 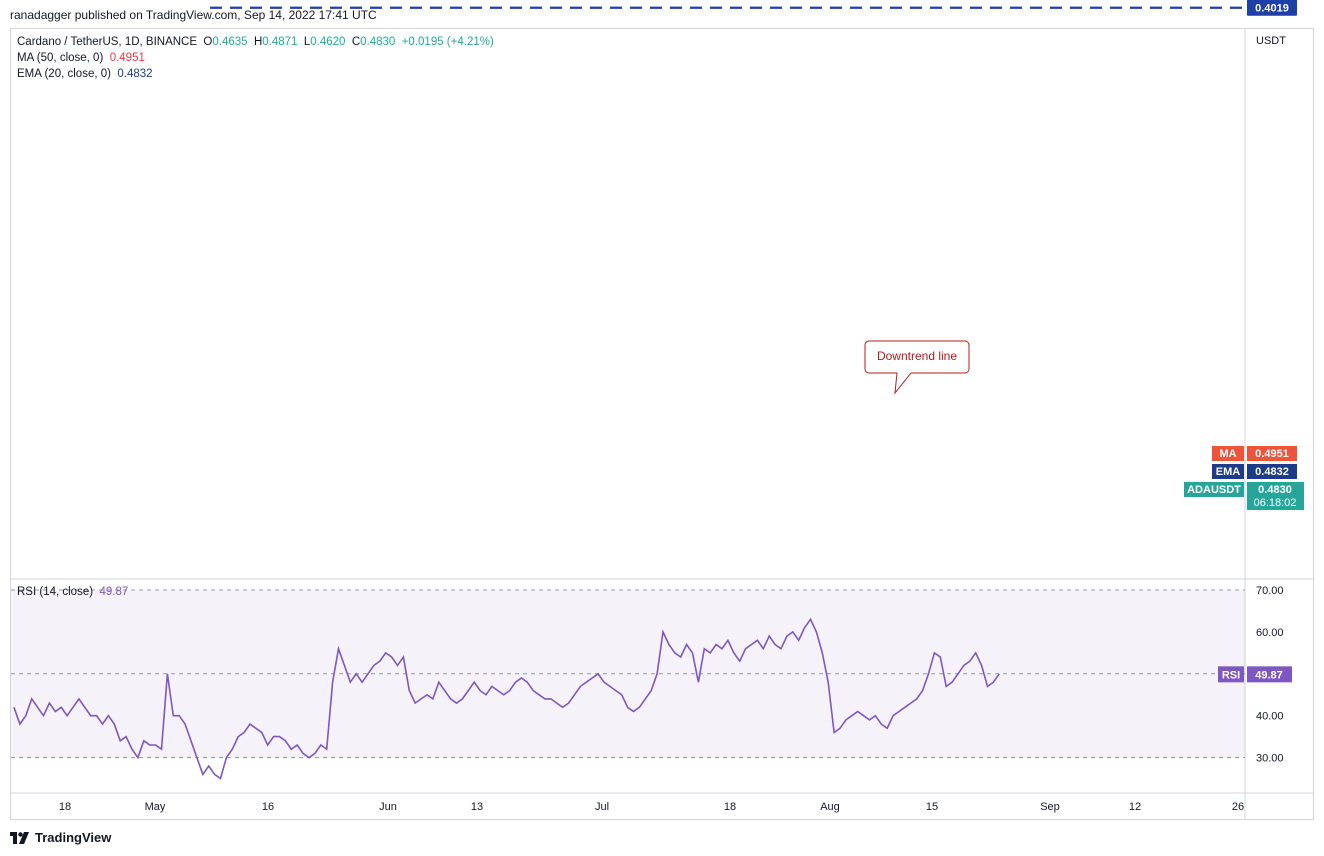 What do you see at coordinates (107, 42) in the screenshot?
I see `symbol-title: Cardano / TetherUS, 1D, BINANCE` at bounding box center [107, 42].